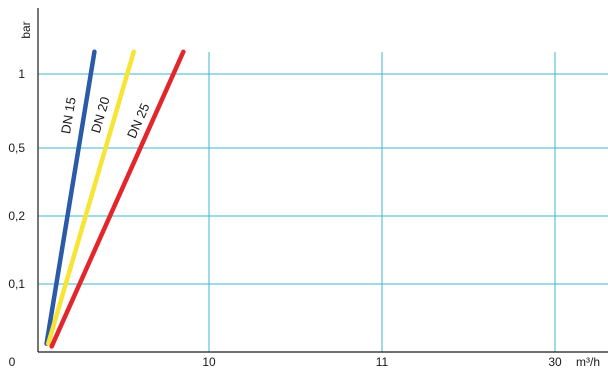 The image size is (608, 372). I want to click on y-tick-label-0-1: 0,1, so click(16, 284).